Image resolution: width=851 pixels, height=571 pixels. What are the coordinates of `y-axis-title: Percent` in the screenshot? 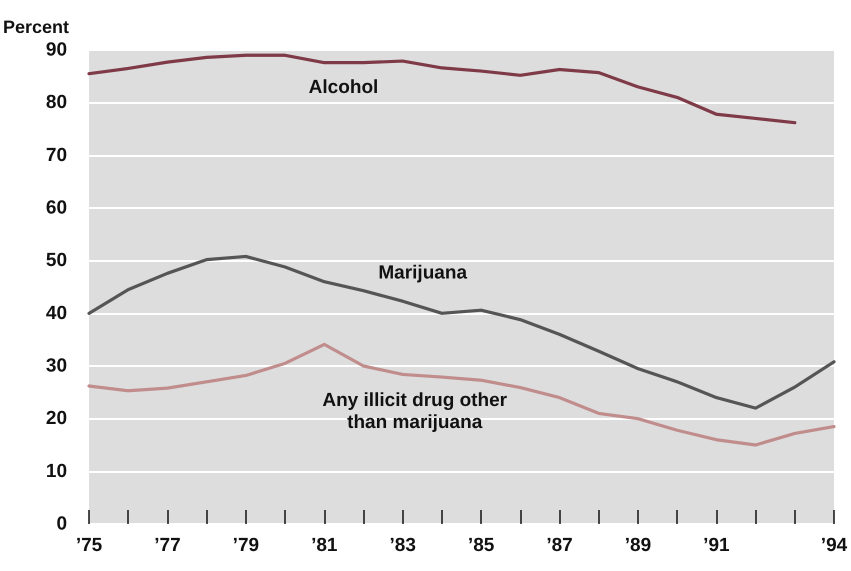 It's located at (36, 27).